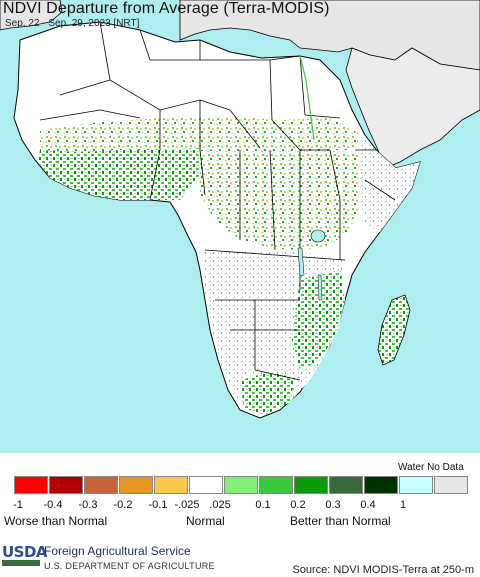  What do you see at coordinates (286, 199) in the screenshot?
I see `central-africa-region` at bounding box center [286, 199].